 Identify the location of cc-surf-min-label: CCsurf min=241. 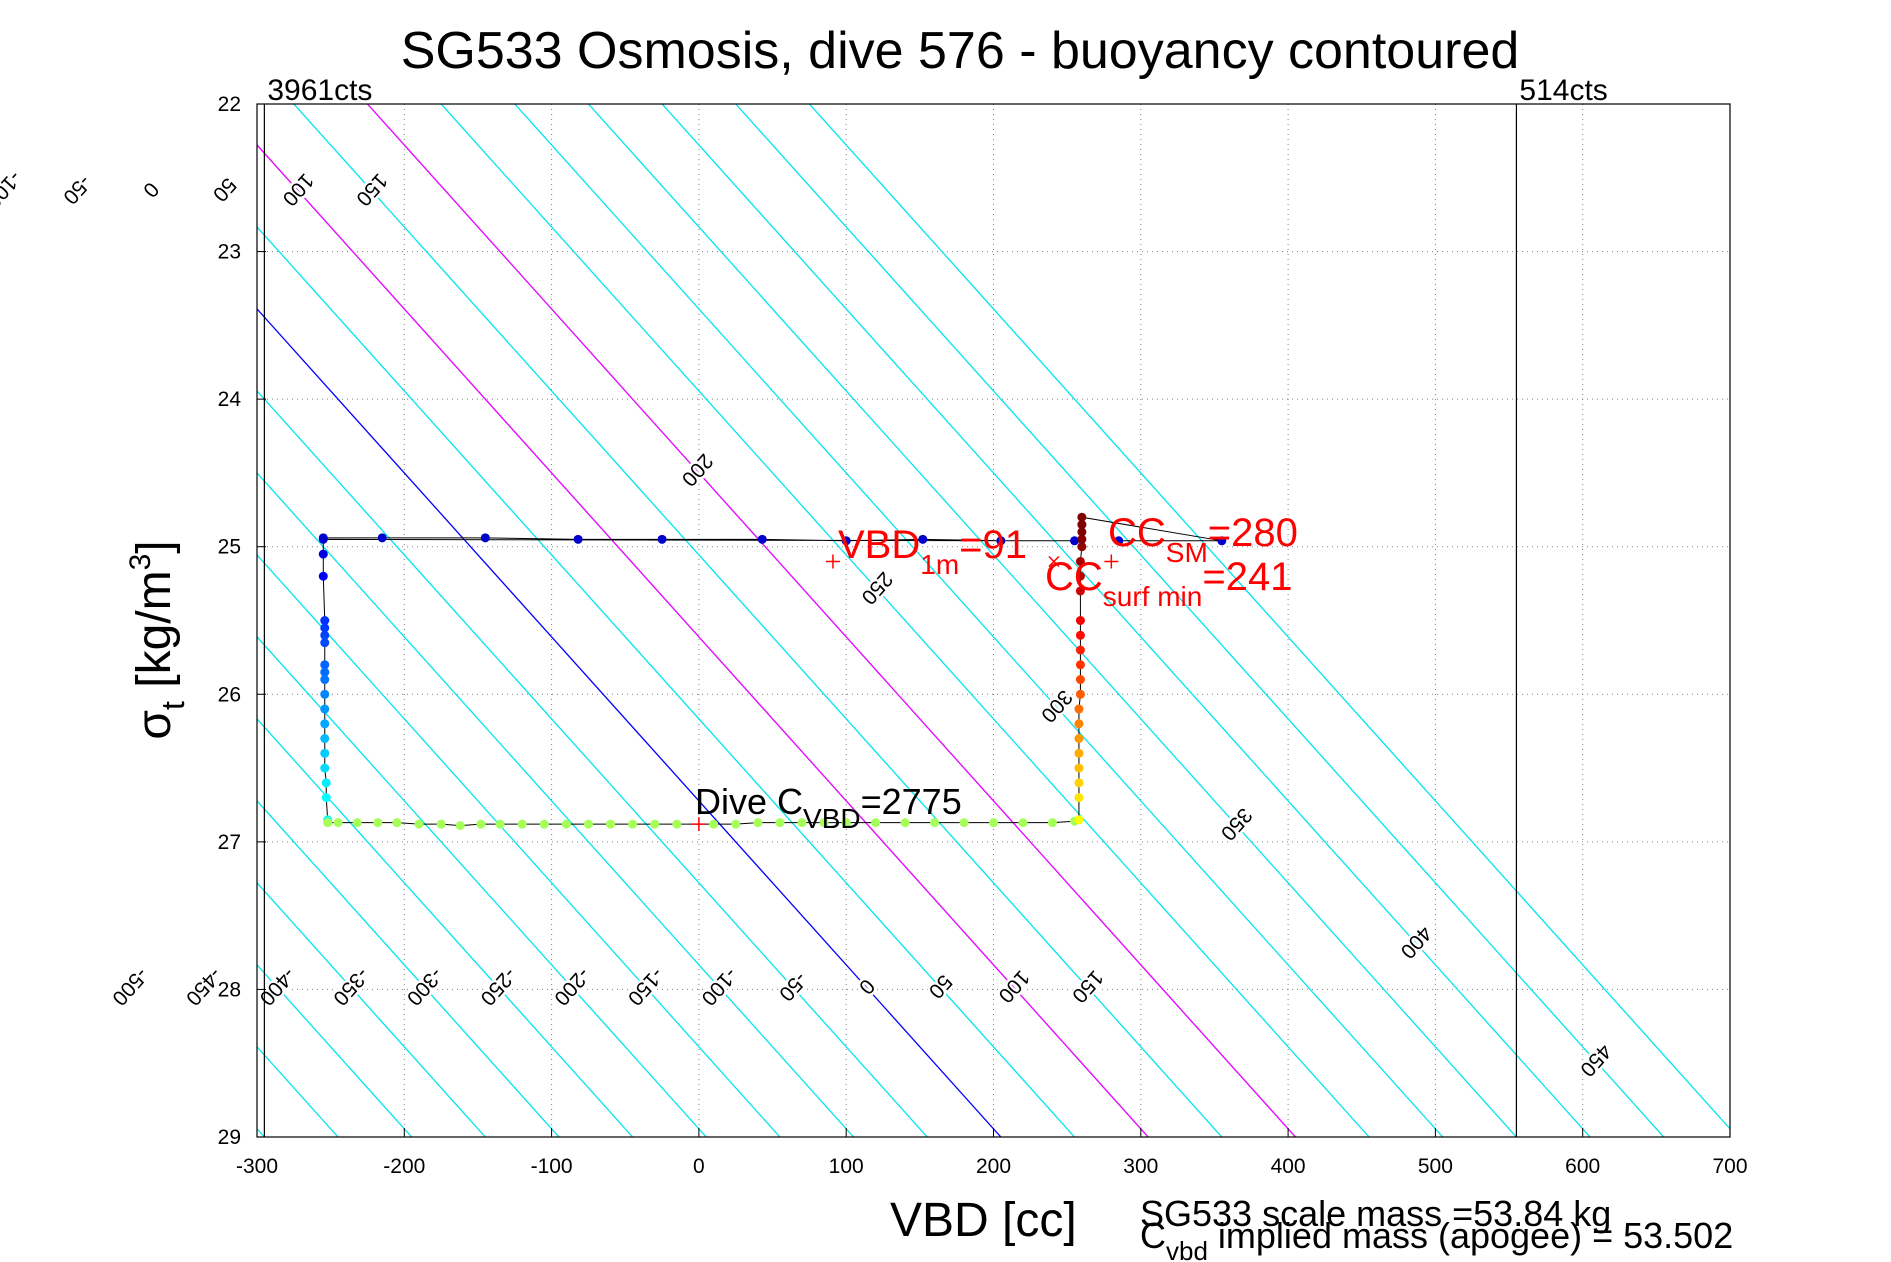
(1168, 583).